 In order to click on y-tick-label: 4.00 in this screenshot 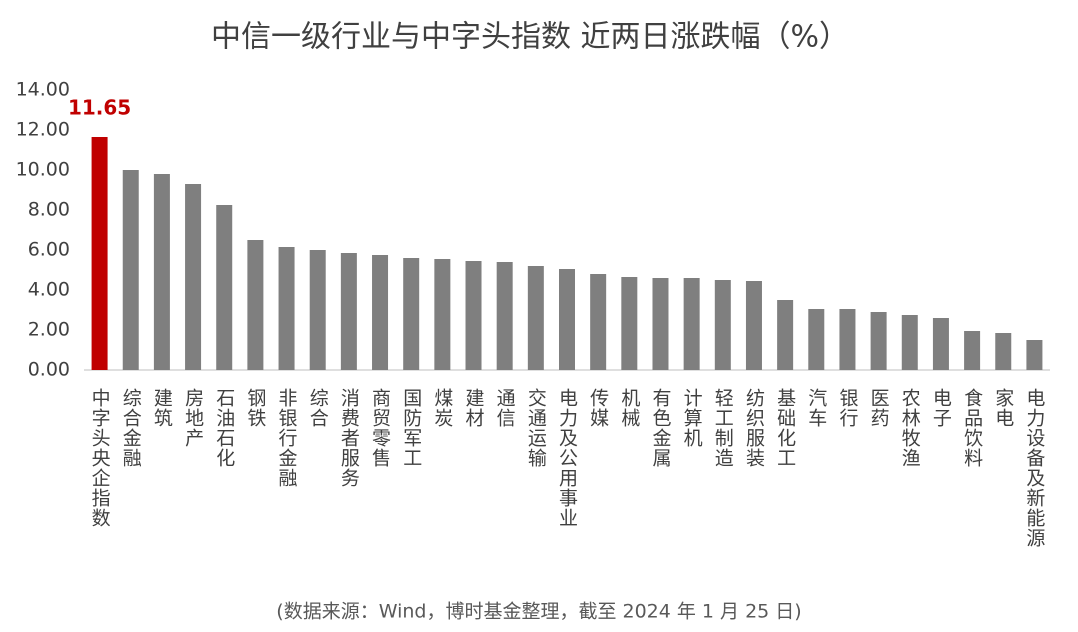, I will do `click(49, 290)`.